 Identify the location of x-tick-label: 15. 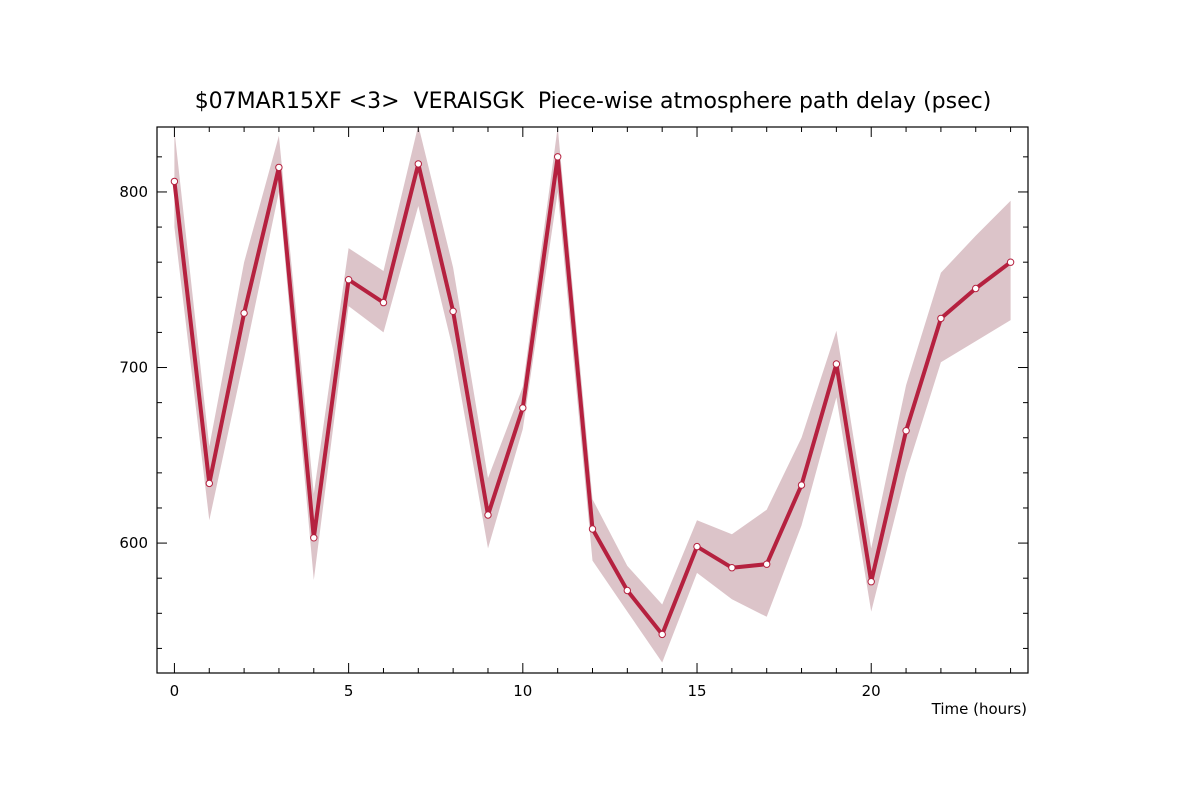
(696, 691).